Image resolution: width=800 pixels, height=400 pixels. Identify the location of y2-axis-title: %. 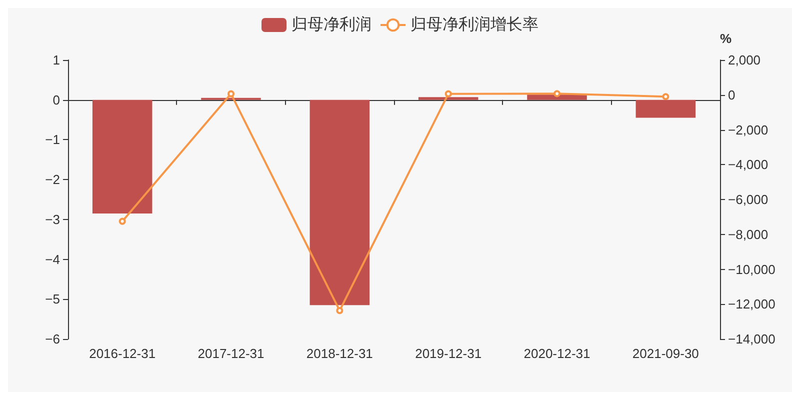
(726, 38).